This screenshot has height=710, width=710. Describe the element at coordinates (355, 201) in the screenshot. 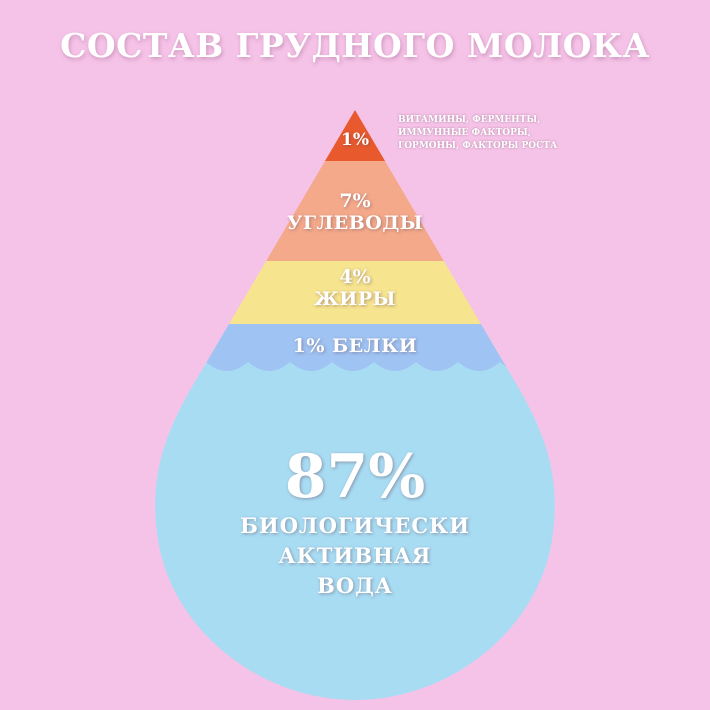

I see `carbs-percent: 7%` at that location.